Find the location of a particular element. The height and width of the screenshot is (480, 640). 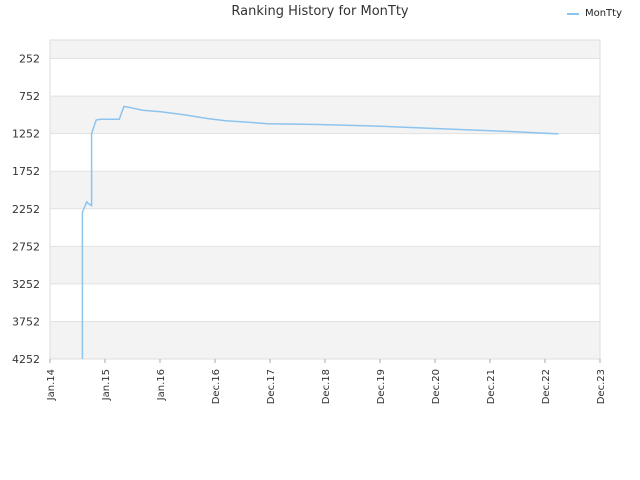

x-tick-label: Dec.18 is located at coordinates (326, 386).